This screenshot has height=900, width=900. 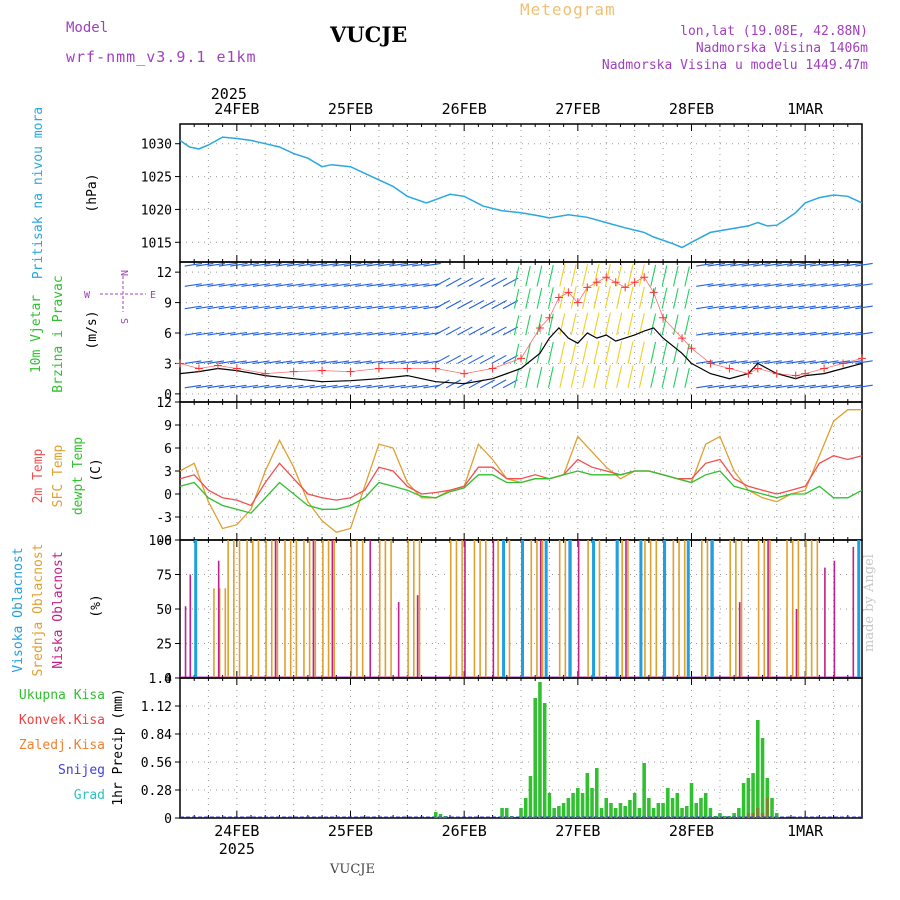 I want to click on wind-compass: N S W E, so click(x=120, y=297).